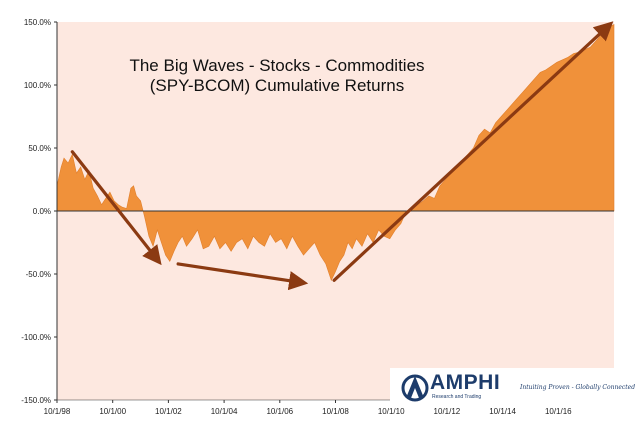 This screenshot has height=436, width=640. Describe the element at coordinates (502, 411) in the screenshot. I see `x-tick-label: 10/1/14` at that location.